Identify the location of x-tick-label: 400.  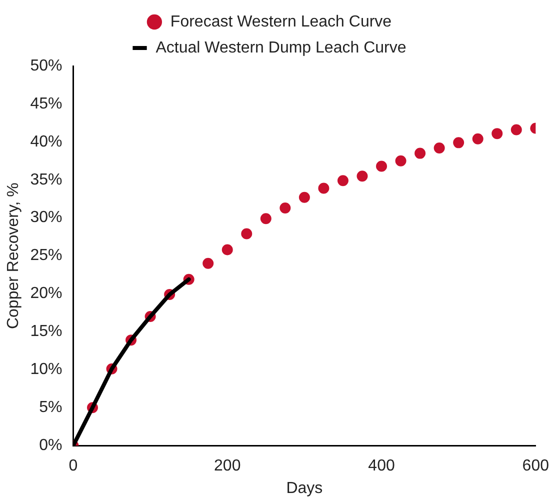
(381, 466).